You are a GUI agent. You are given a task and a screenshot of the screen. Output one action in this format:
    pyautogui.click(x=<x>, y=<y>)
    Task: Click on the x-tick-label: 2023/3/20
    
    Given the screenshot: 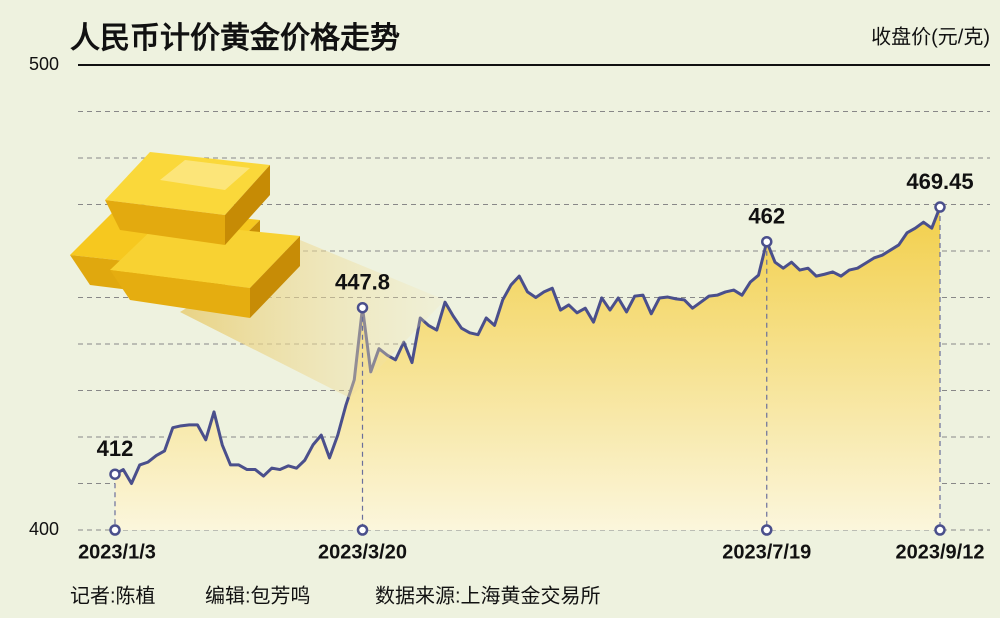 What is the action you would take?
    pyautogui.click(x=362, y=552)
    